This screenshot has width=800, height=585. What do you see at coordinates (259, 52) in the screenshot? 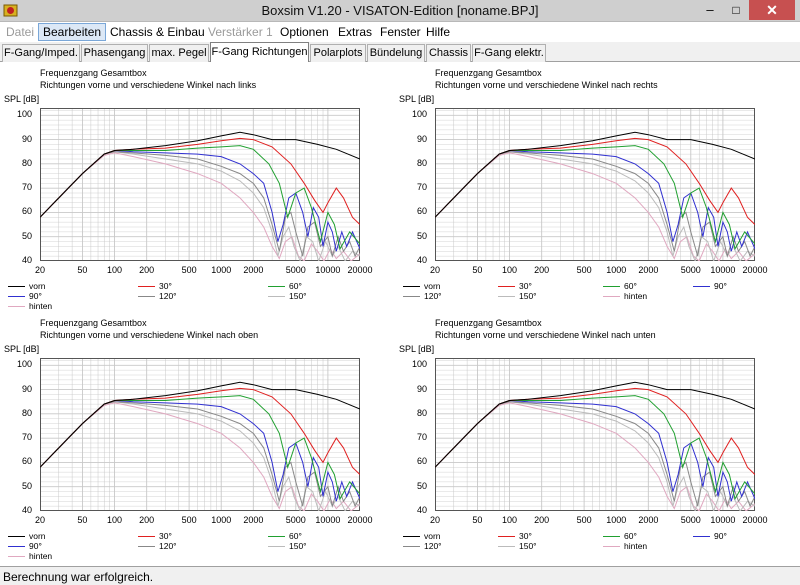
I see `tab-f-gang-richtungen: F-Gang Richtungen` at bounding box center [259, 52].